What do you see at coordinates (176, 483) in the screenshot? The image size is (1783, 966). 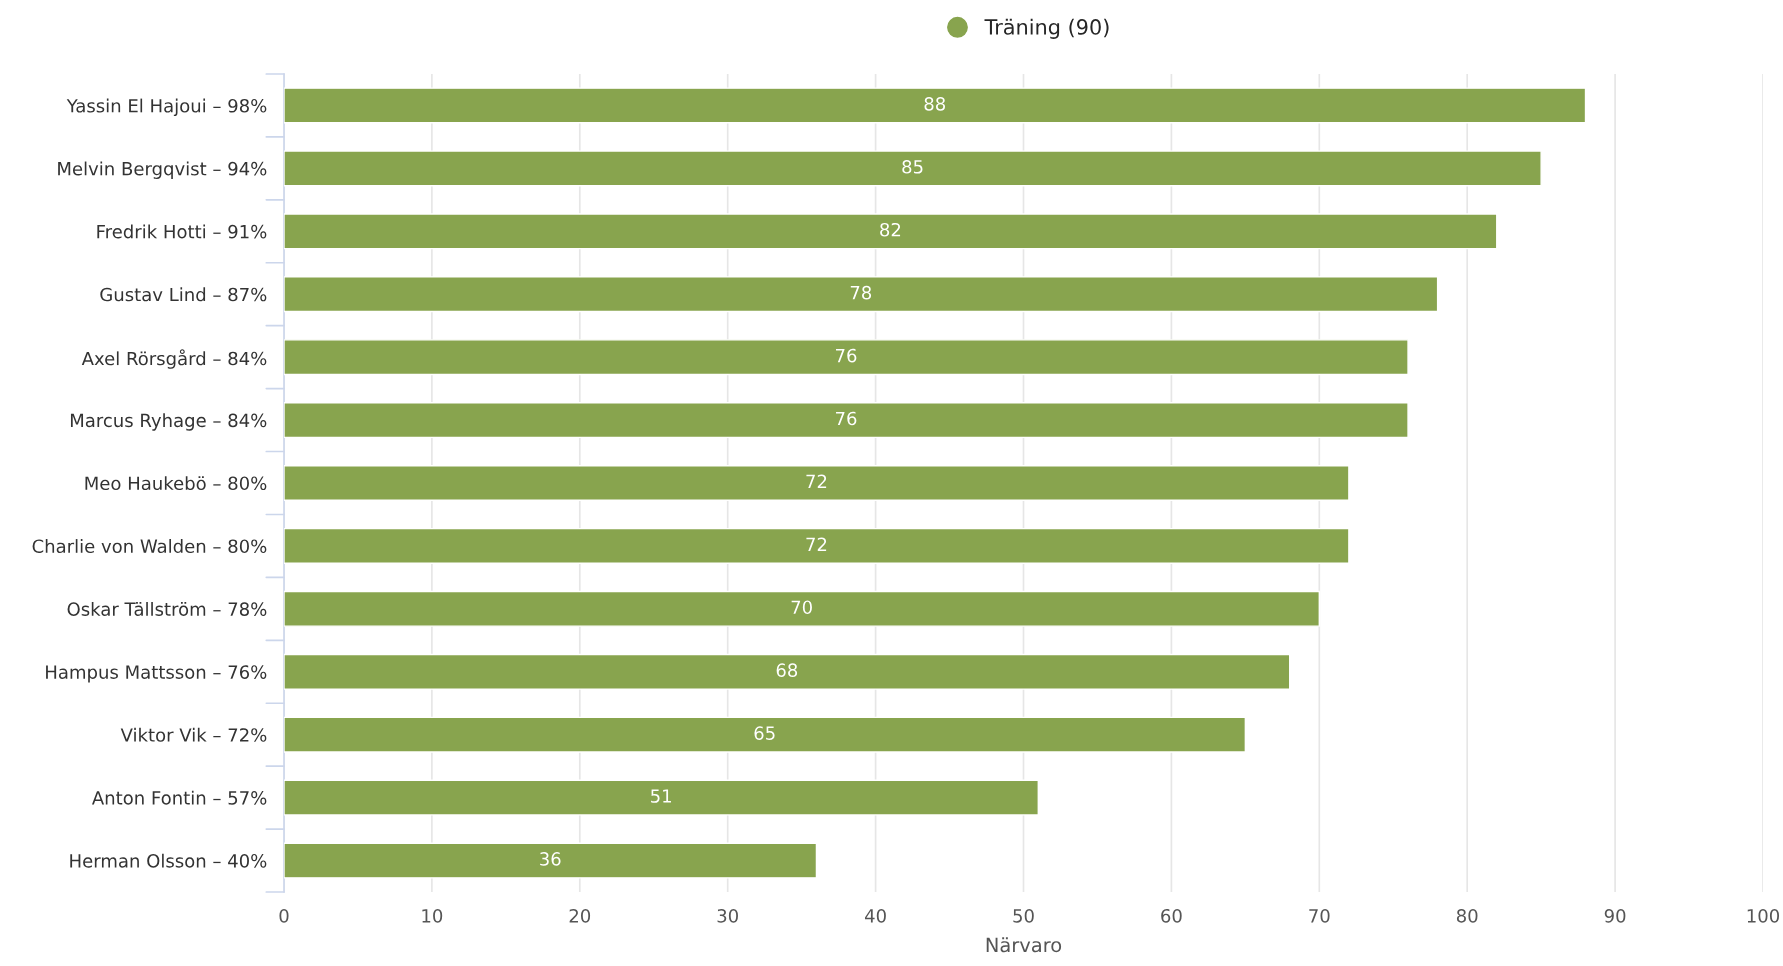 I see `y-tick-label: Meo Haukebö – 80%` at bounding box center [176, 483].